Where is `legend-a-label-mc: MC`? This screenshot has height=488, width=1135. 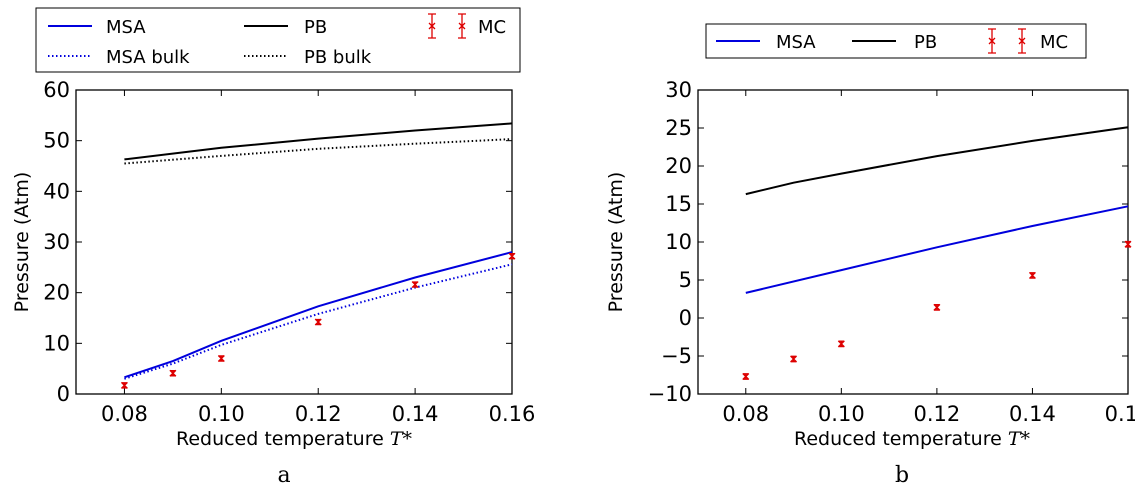 legend-a-label-mc: MC is located at coordinates (492, 27).